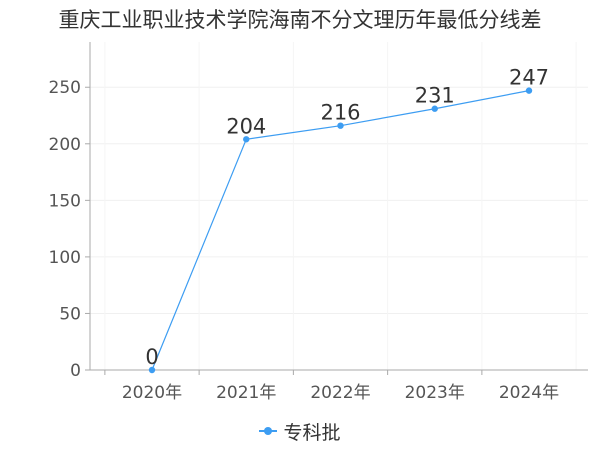 This screenshot has width=600, height=450. What do you see at coordinates (152, 393) in the screenshot?
I see `x-tick-label: 2020年` at bounding box center [152, 393].